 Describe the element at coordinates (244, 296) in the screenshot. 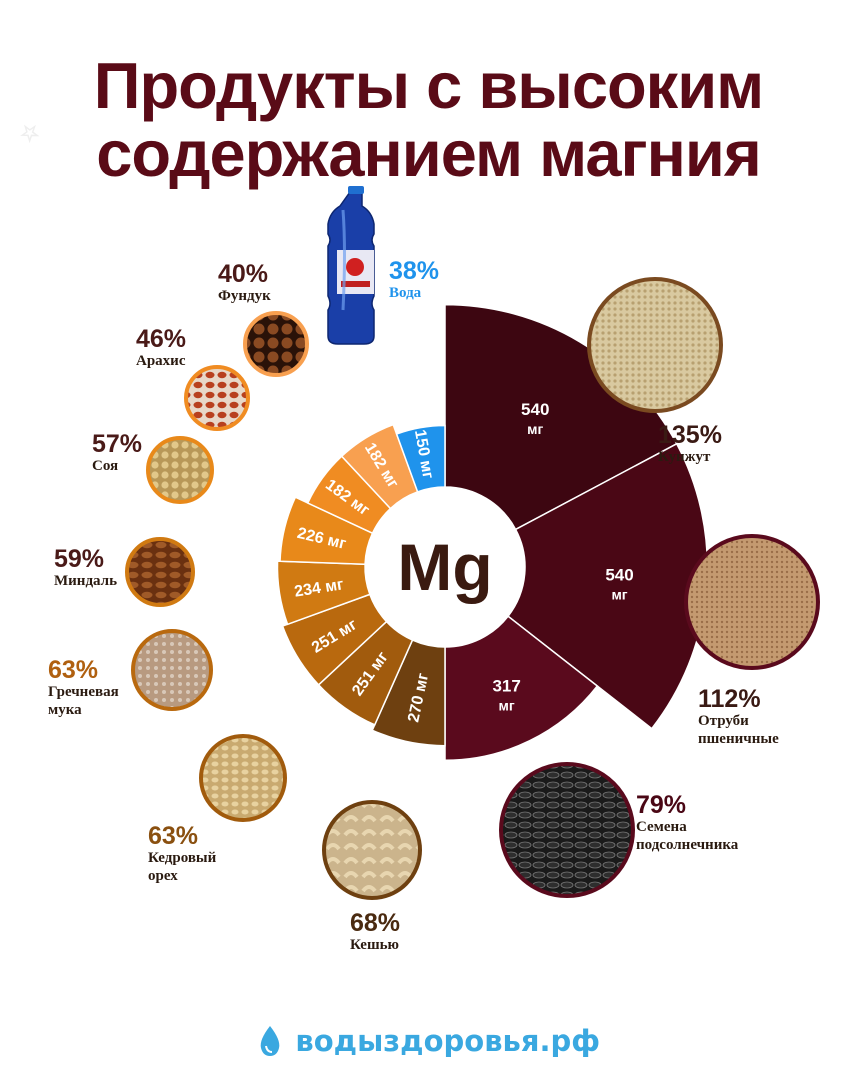

I see `product-name: Фундук` at that location.